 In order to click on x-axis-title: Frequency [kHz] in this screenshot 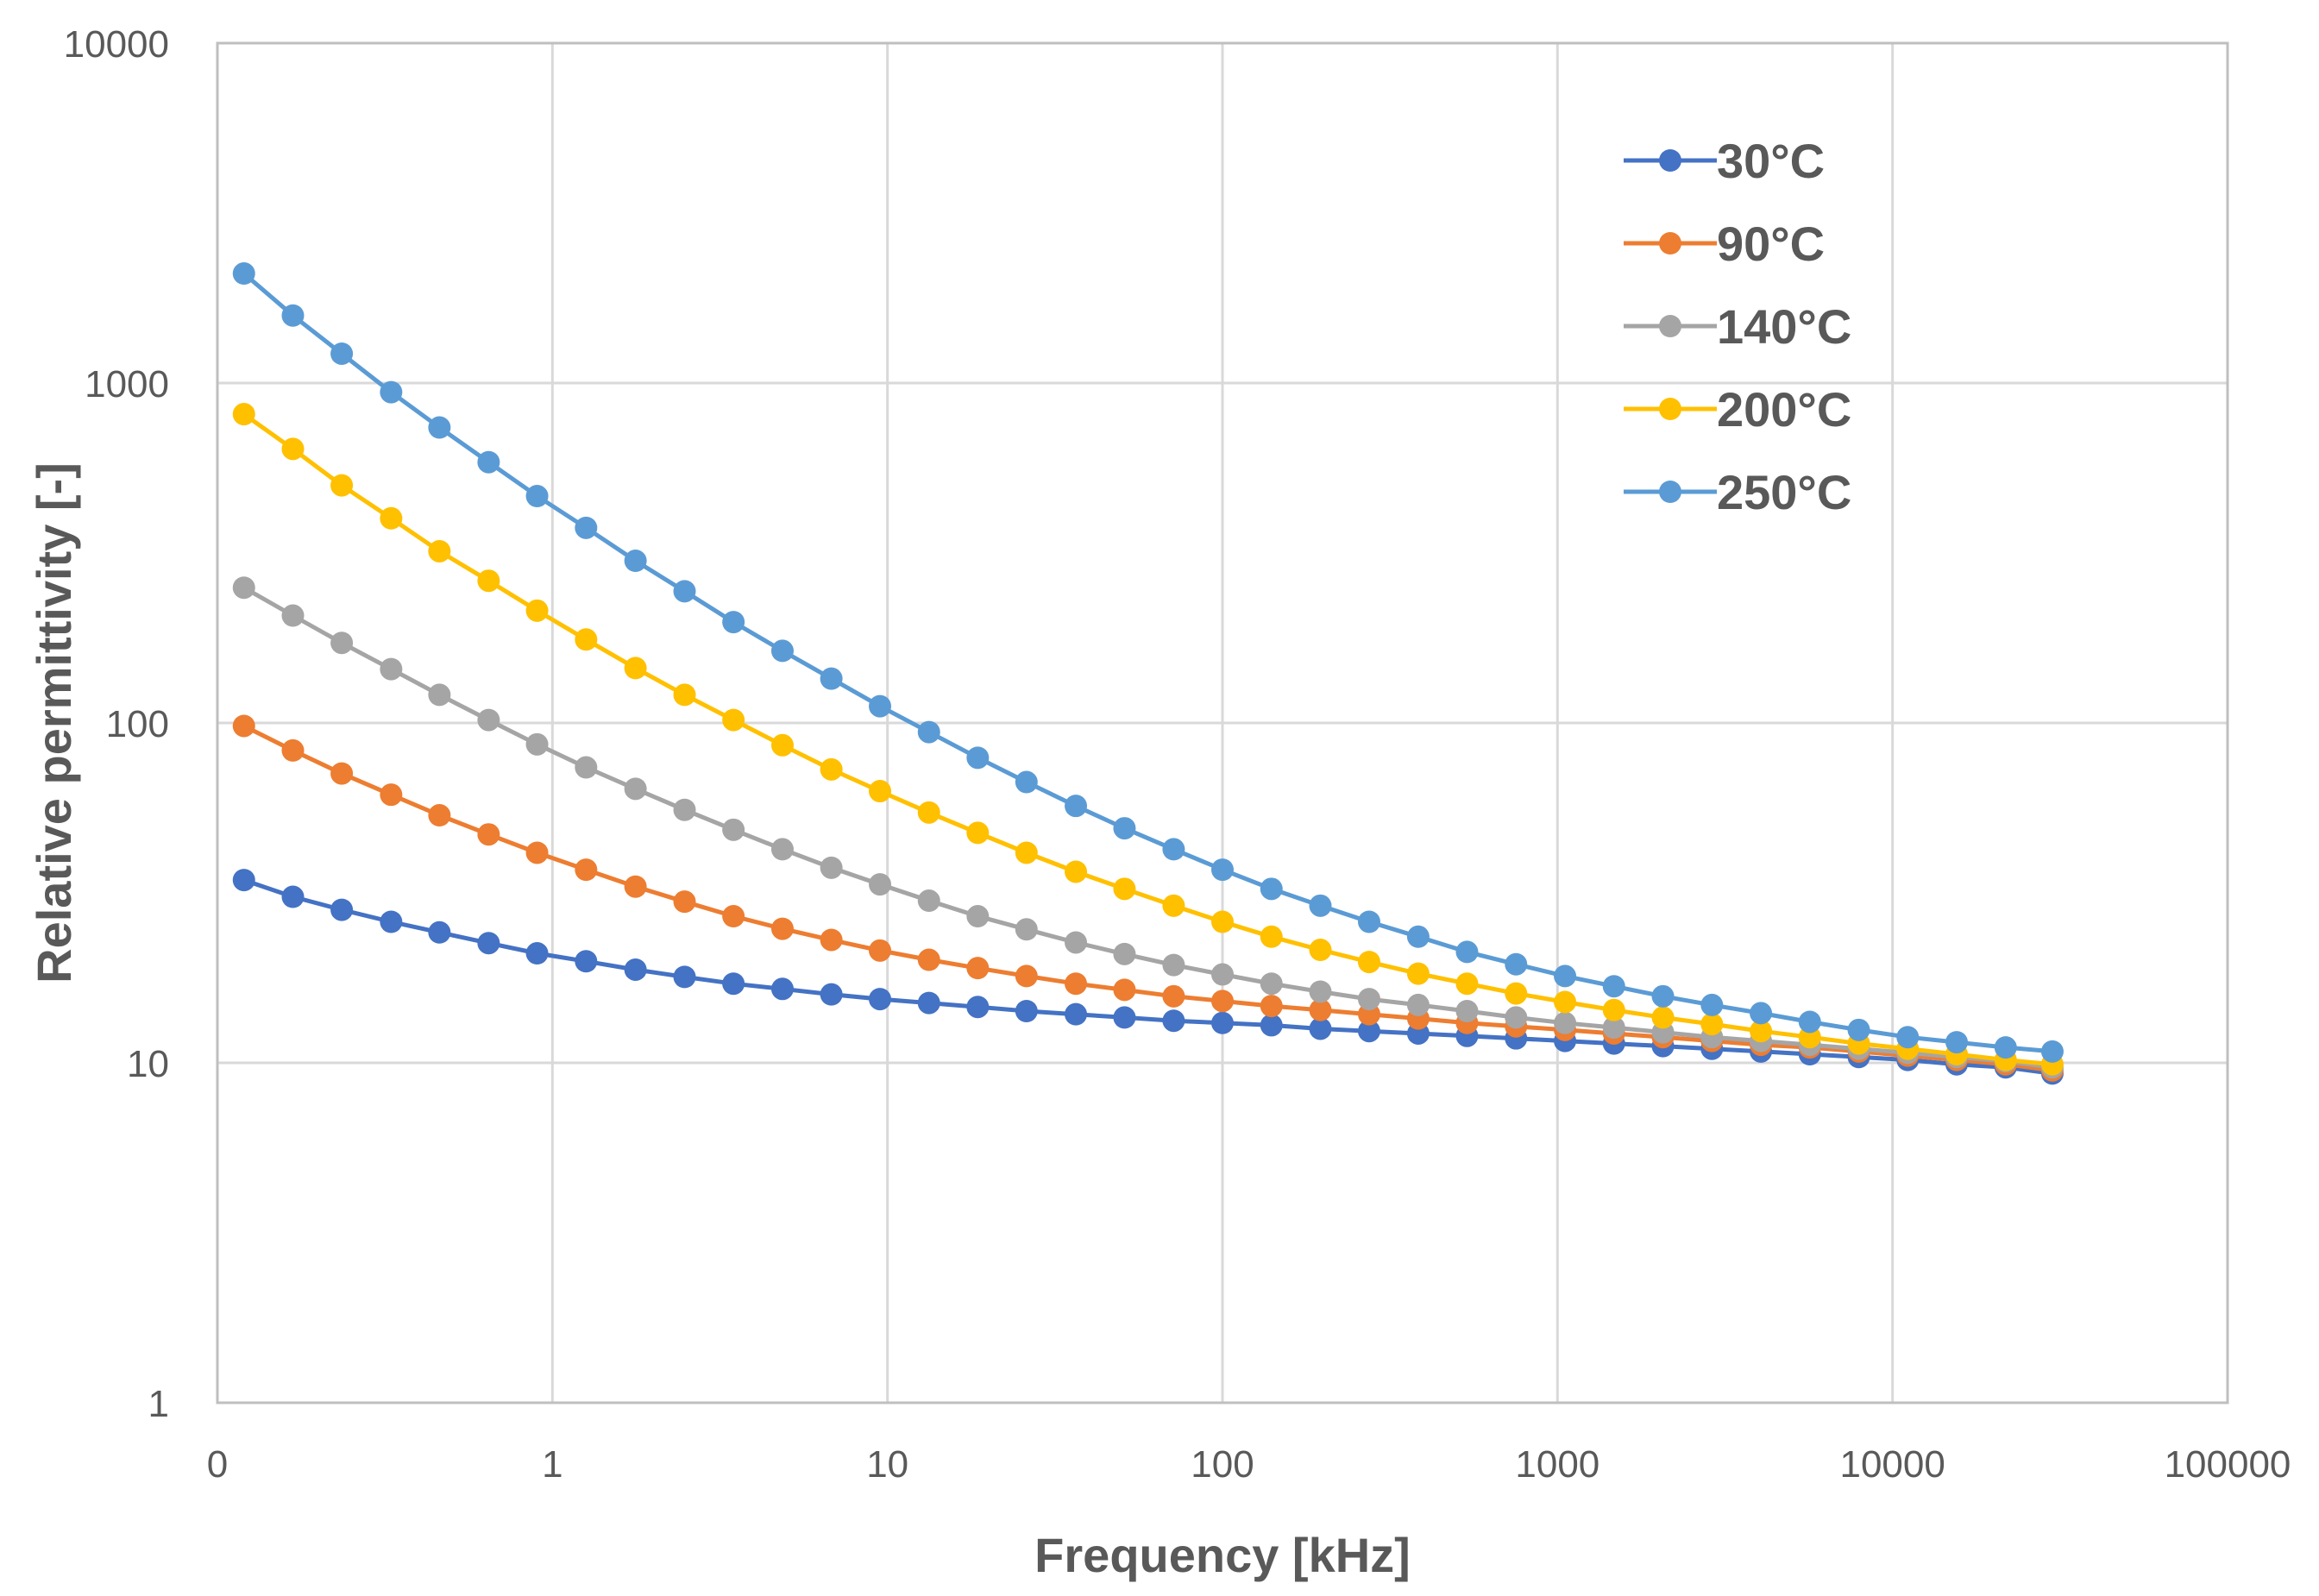, I will do `click(1222, 1555)`.